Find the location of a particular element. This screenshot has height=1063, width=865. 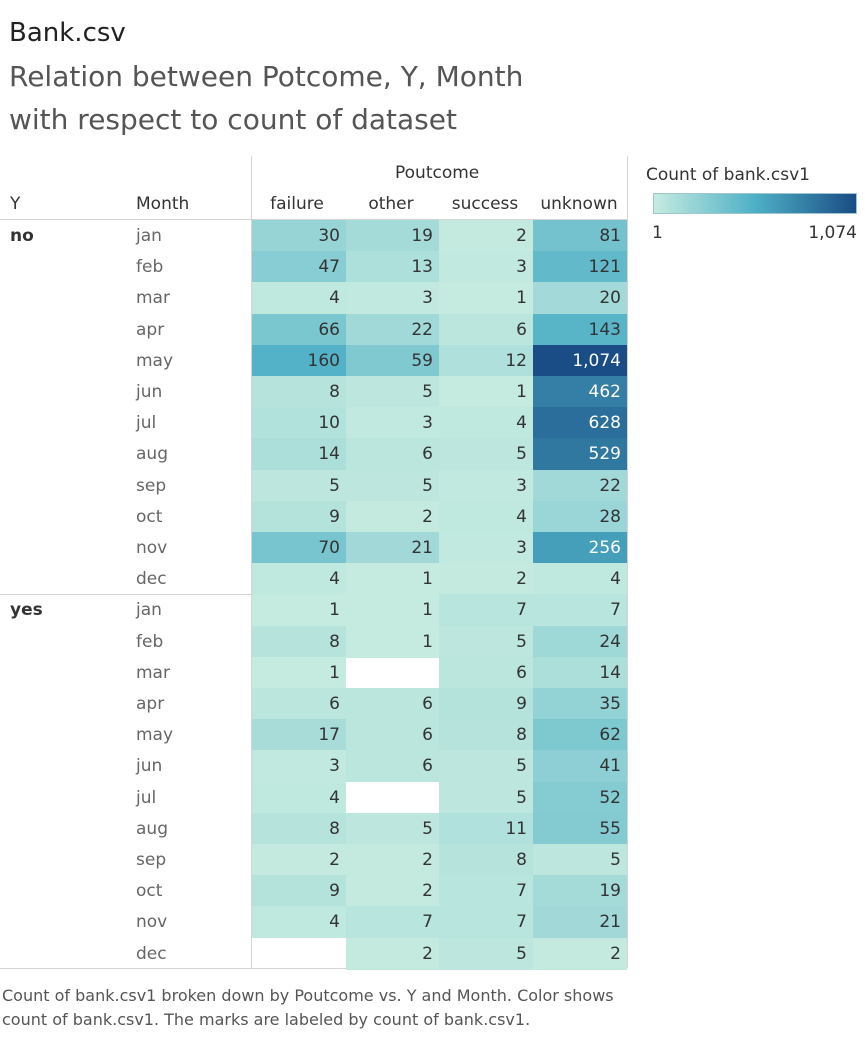

heatmap-cell-yes-dec-other: 2 is located at coordinates (392, 953).